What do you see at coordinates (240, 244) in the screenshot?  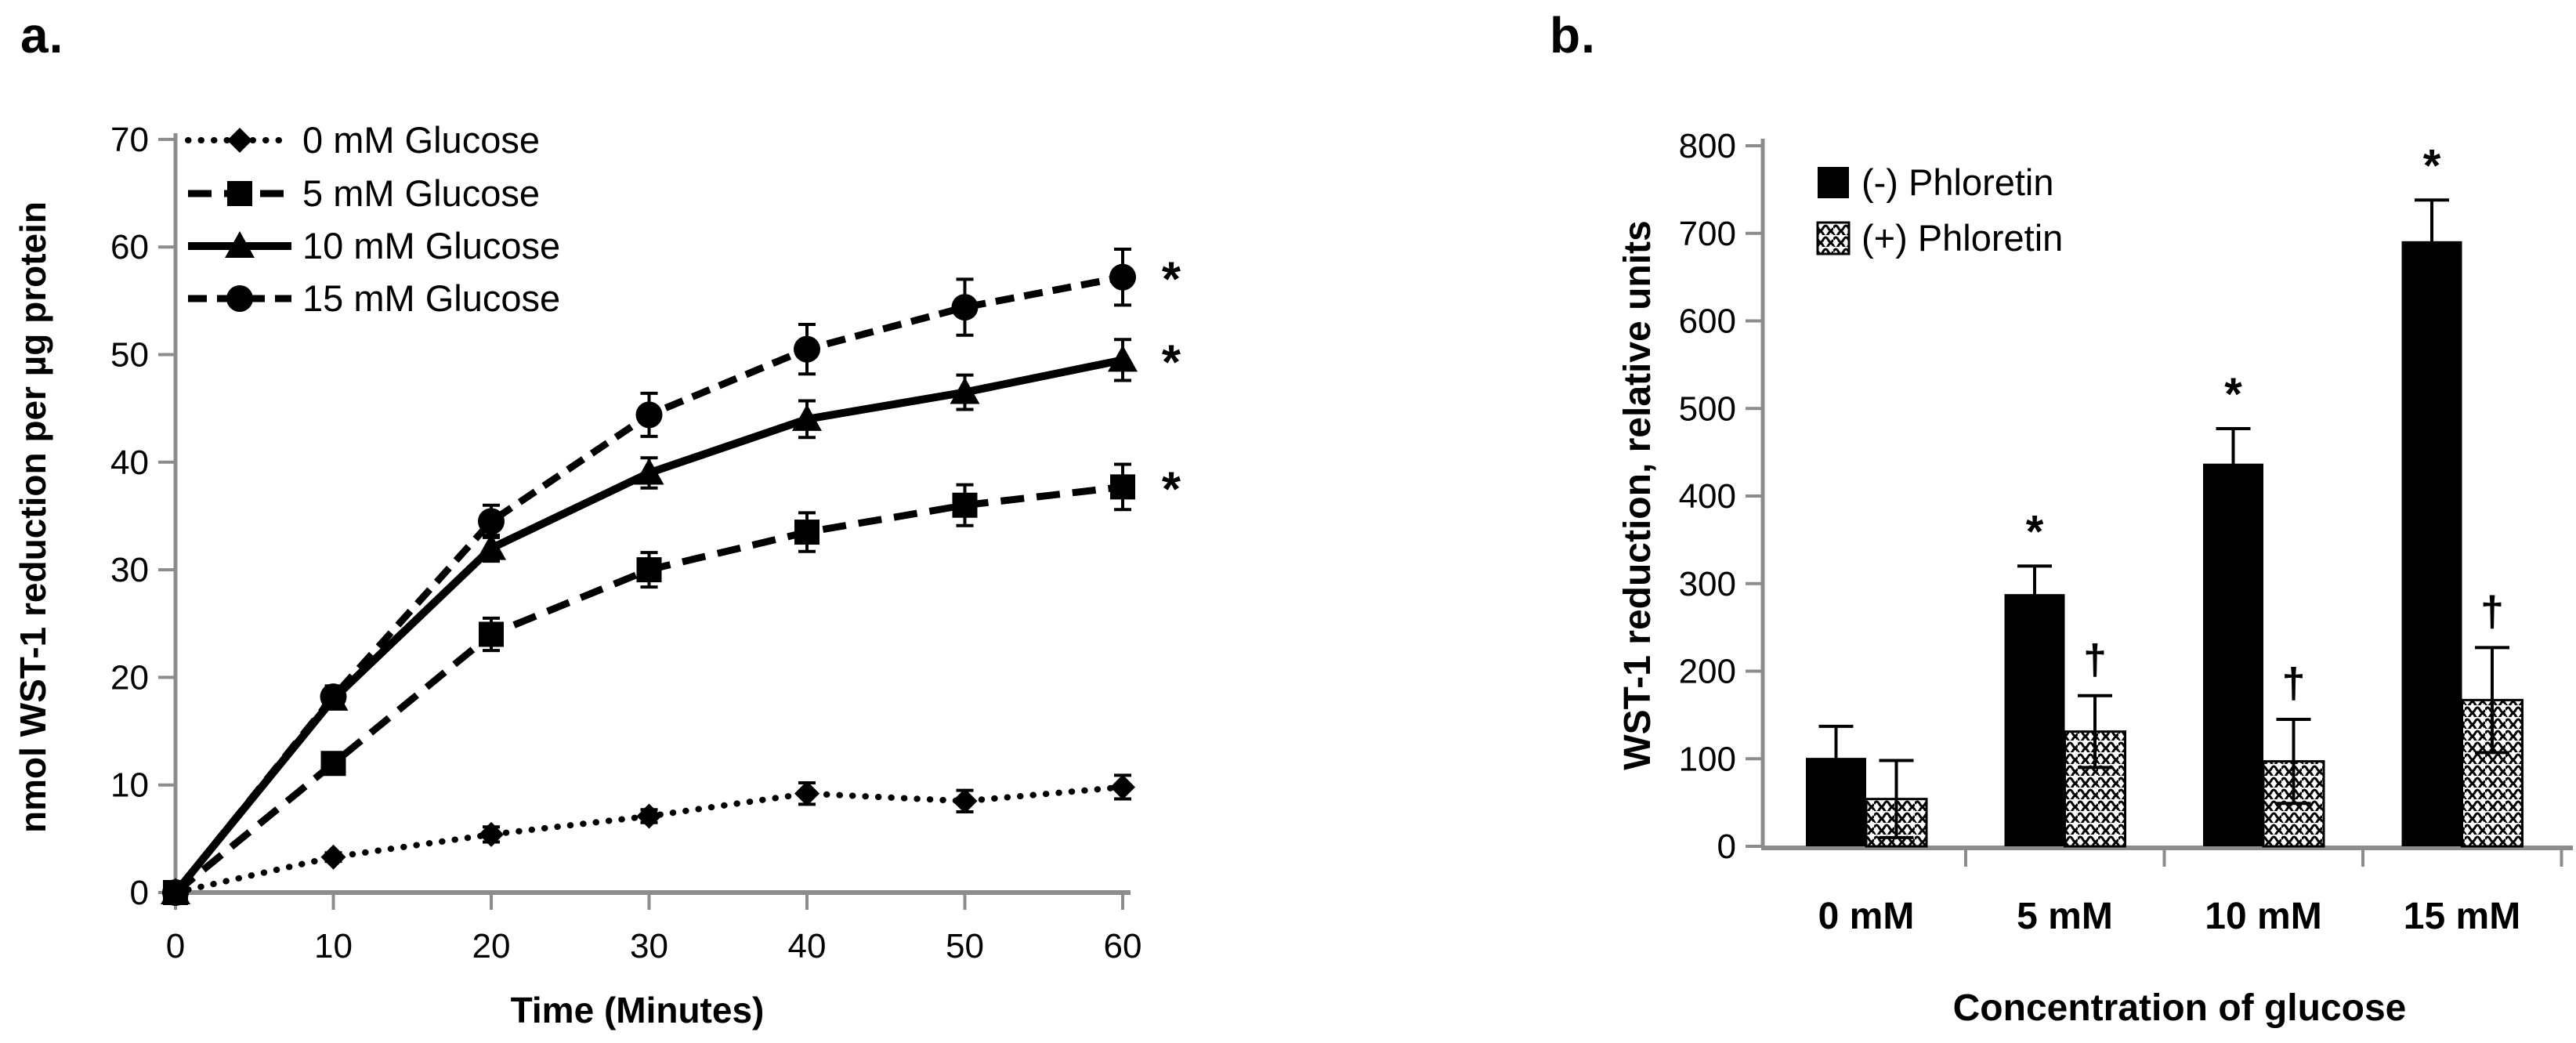 I see `triangle-icon` at bounding box center [240, 244].